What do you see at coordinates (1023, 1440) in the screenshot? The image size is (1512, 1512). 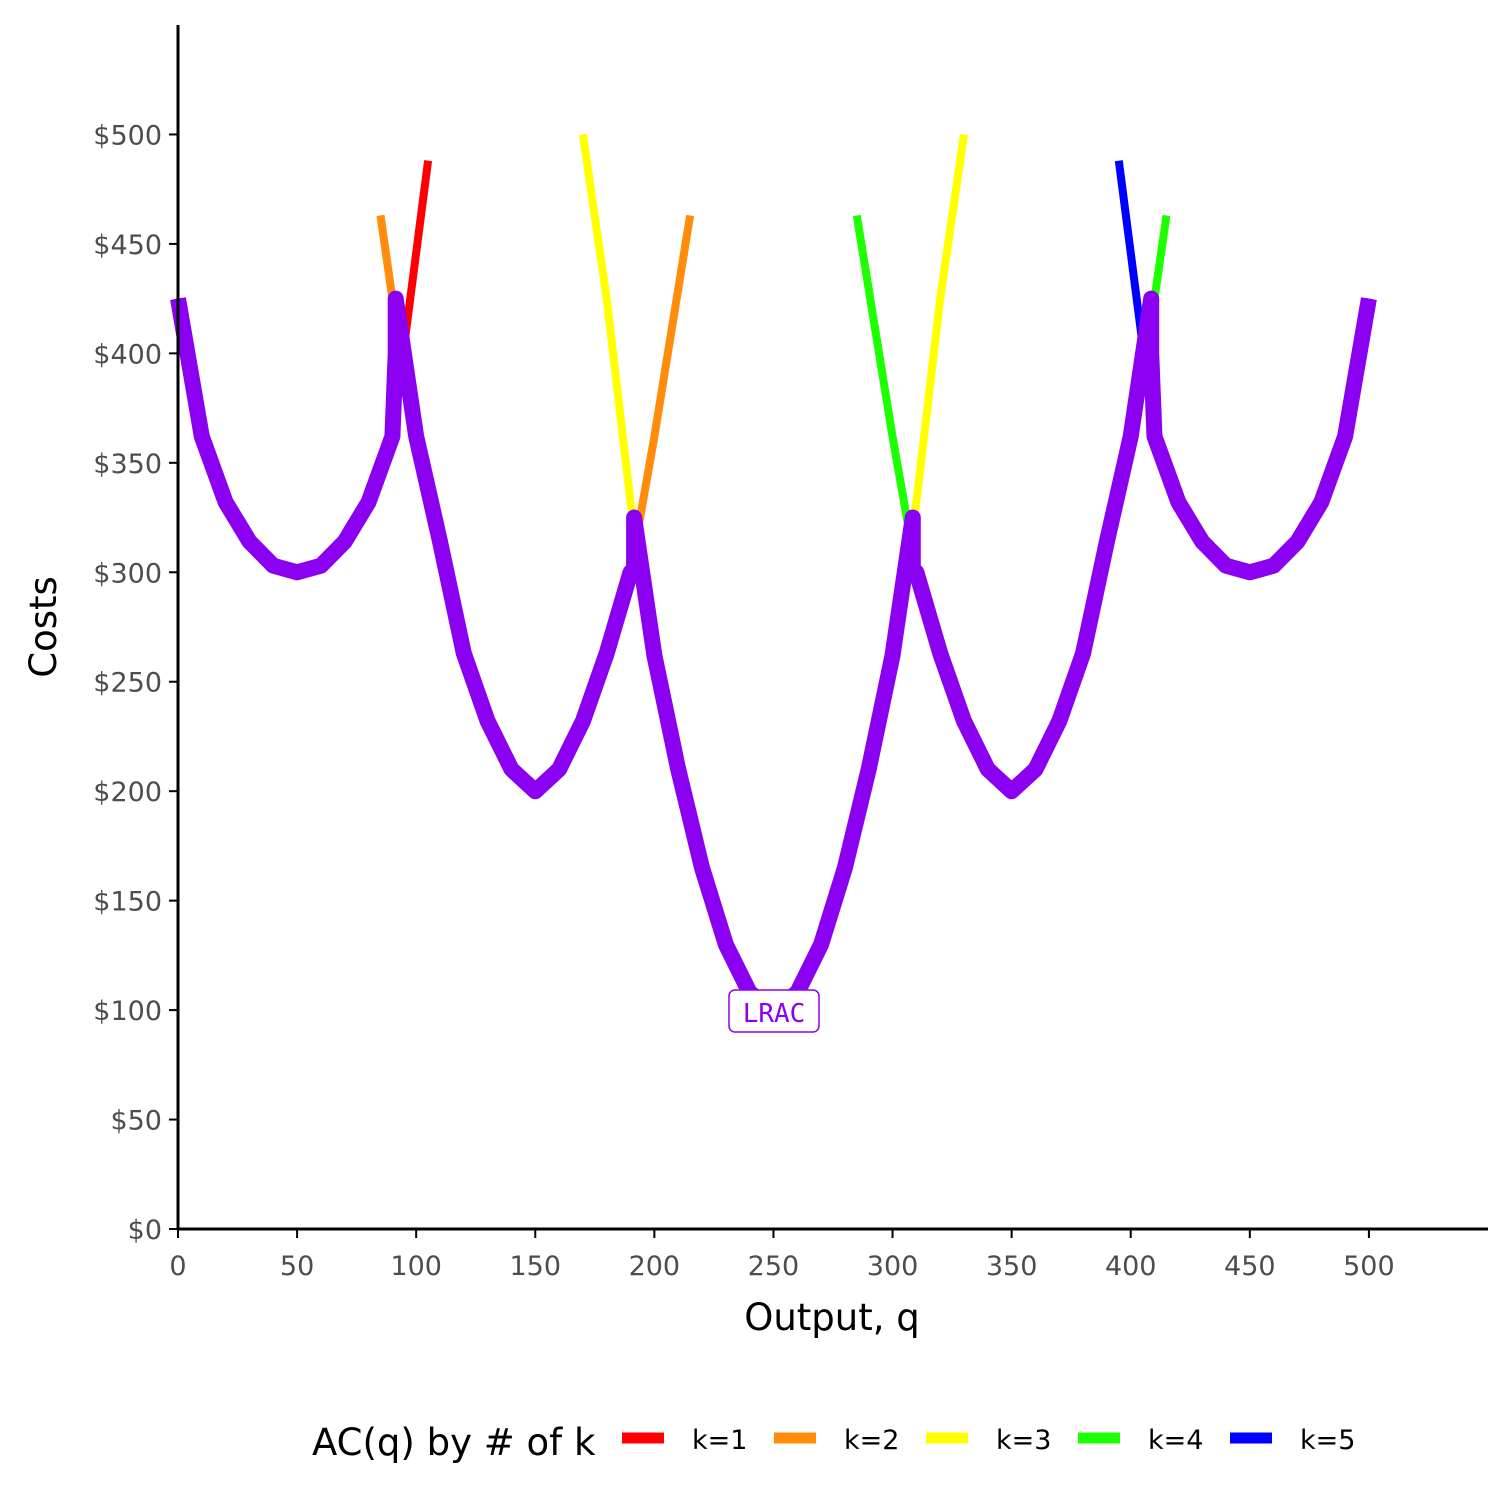 I see `legend-label: k=3` at bounding box center [1023, 1440].